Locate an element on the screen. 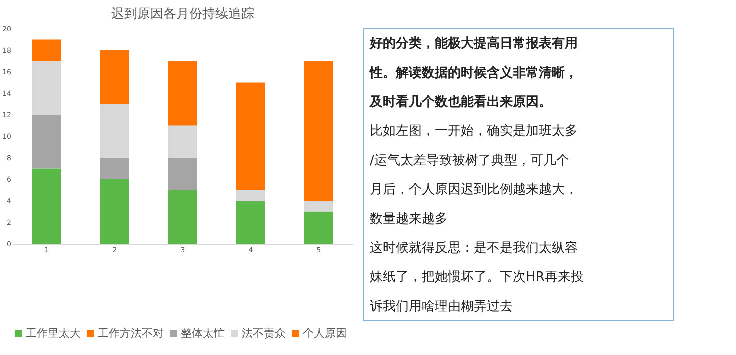 The image size is (736, 355). text: 诉我们用啥理由糊弄过去 is located at coordinates (441, 306).